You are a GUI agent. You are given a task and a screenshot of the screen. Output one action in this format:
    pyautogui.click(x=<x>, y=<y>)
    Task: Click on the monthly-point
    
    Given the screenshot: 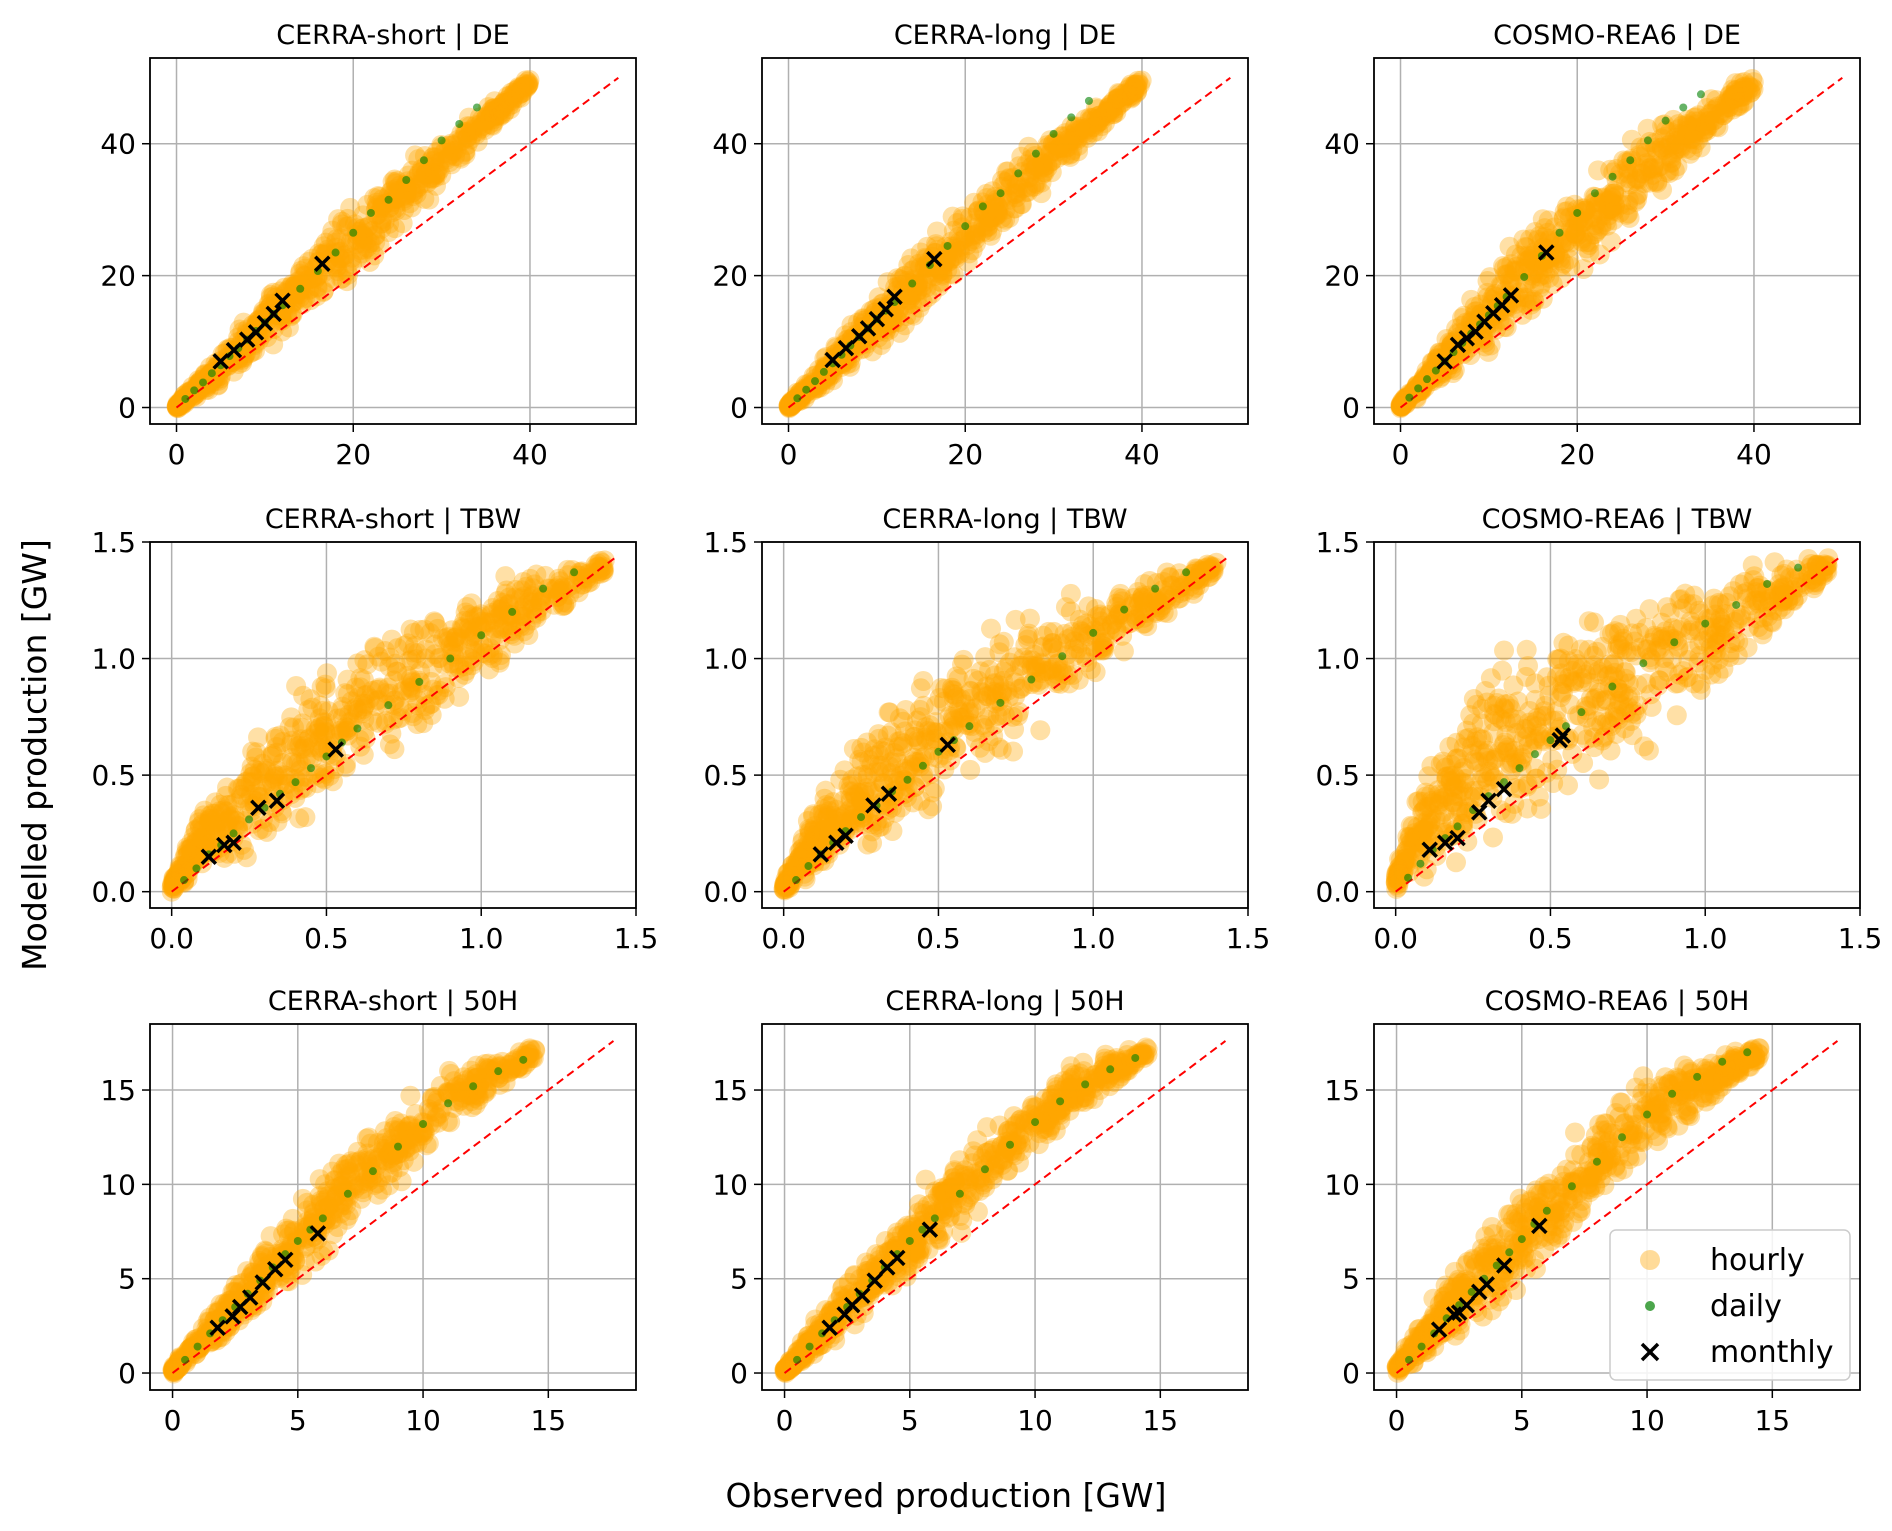 What is the action you would take?
    pyautogui.click(x=282, y=300)
    